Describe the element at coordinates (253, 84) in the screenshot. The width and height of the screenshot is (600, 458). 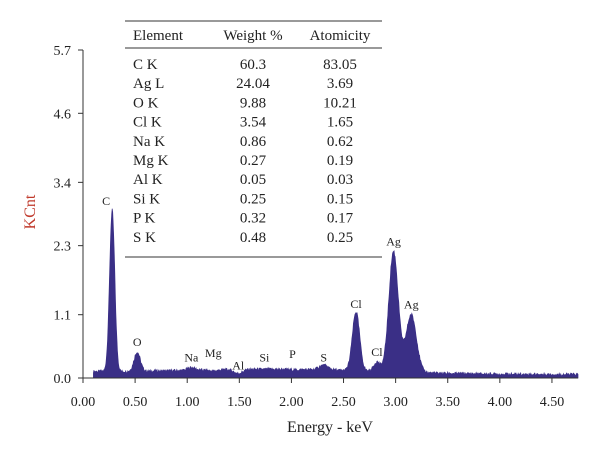
I see `table-cell: 24.04` at that location.